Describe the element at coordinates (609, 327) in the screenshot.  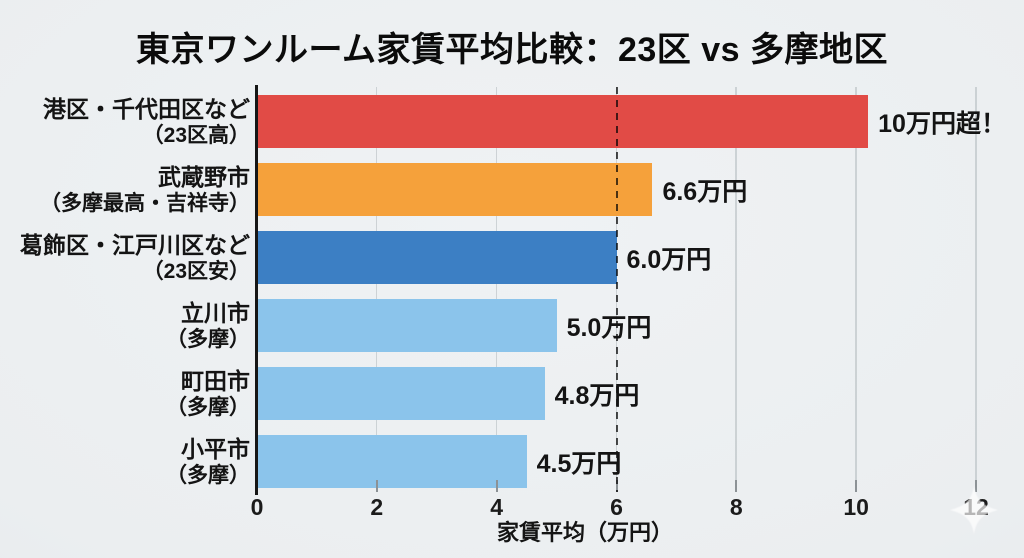
I see `bar-value-label: 5.0万円` at that location.